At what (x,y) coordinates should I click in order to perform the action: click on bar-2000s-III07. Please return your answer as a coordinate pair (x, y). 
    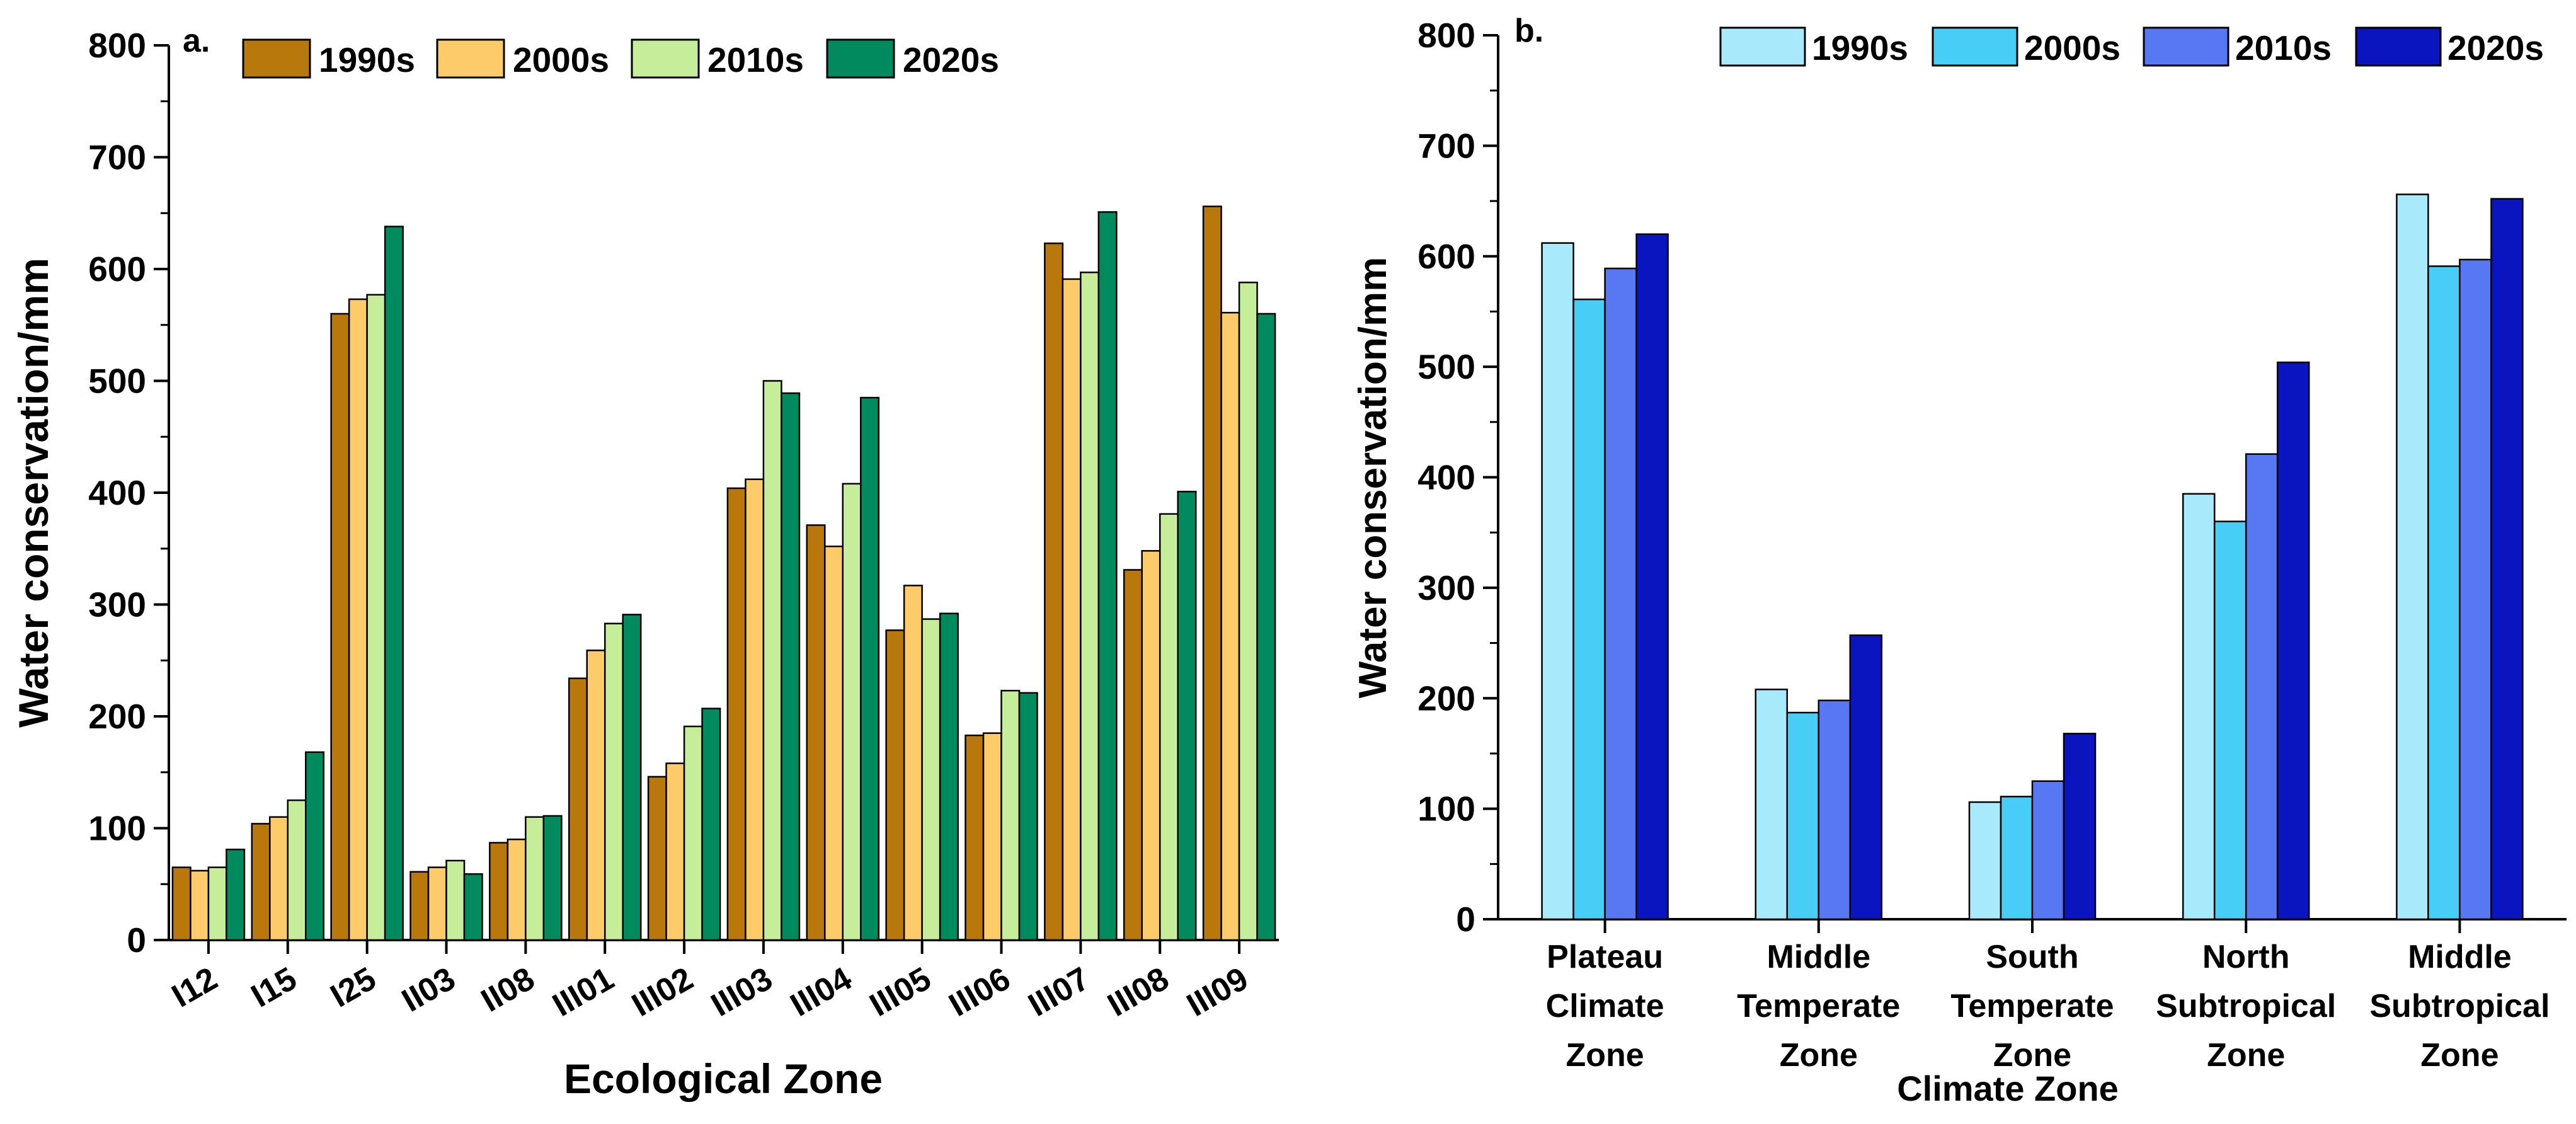
    Looking at the image, I should click on (1072, 609).